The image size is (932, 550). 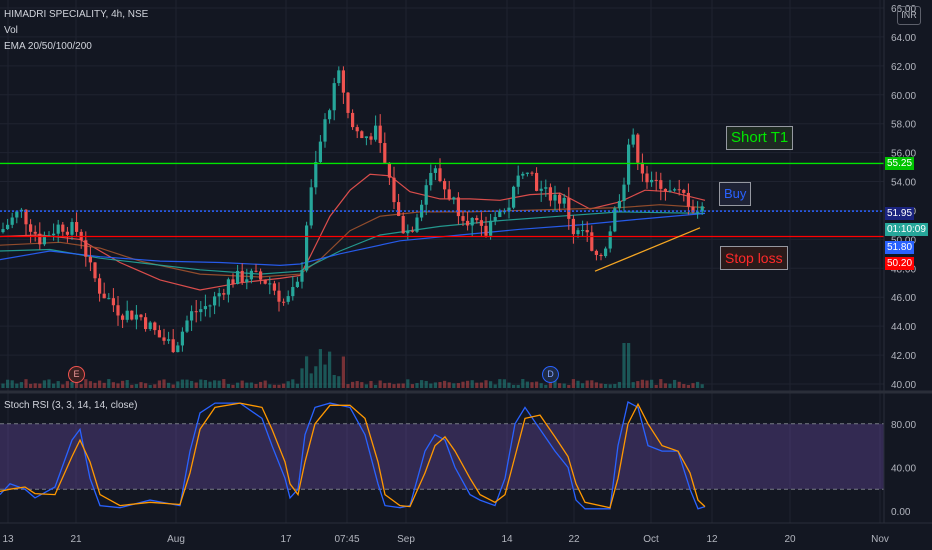 I want to click on short-t1-label: Short T1, so click(x=760, y=138).